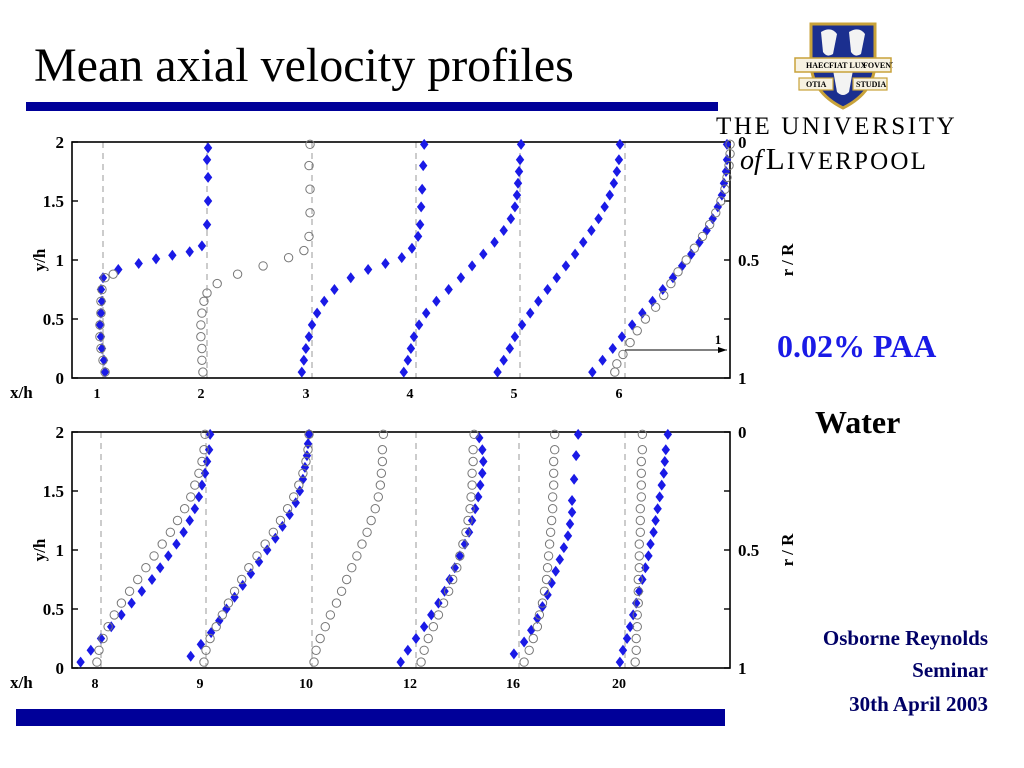 This screenshot has width=1024, height=768. Describe the element at coordinates (816, 84) in the screenshot. I see `crest-motto-4: OTIA` at that location.